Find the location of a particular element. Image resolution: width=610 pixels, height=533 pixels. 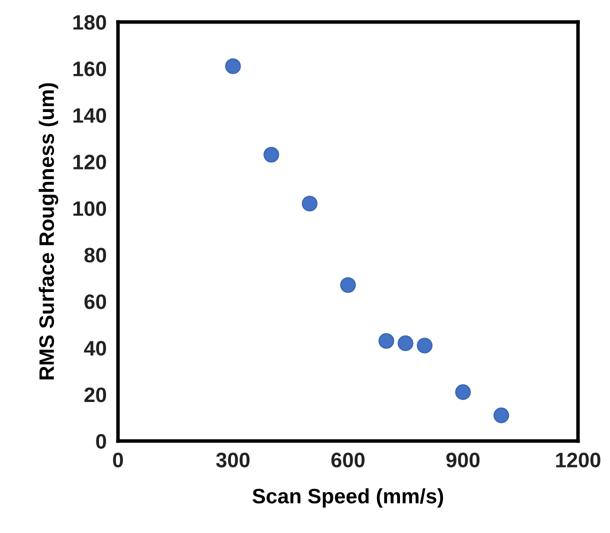

y-tick-label: 40 is located at coordinates (95, 348).